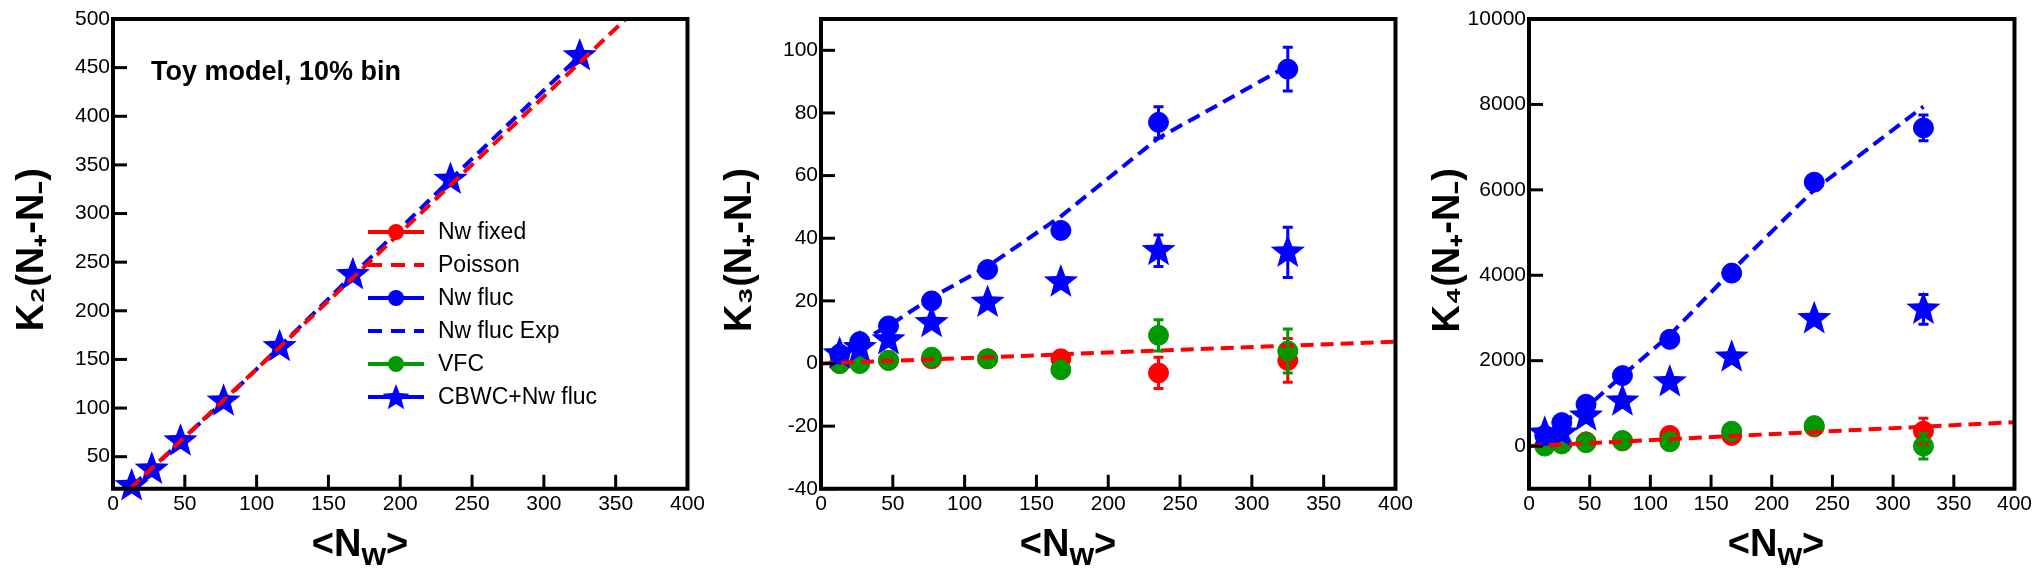 This screenshot has width=2035, height=580. Describe the element at coordinates (30, 250) in the screenshot. I see `y-axis-title: K₂(N₊-N₋)` at that location.